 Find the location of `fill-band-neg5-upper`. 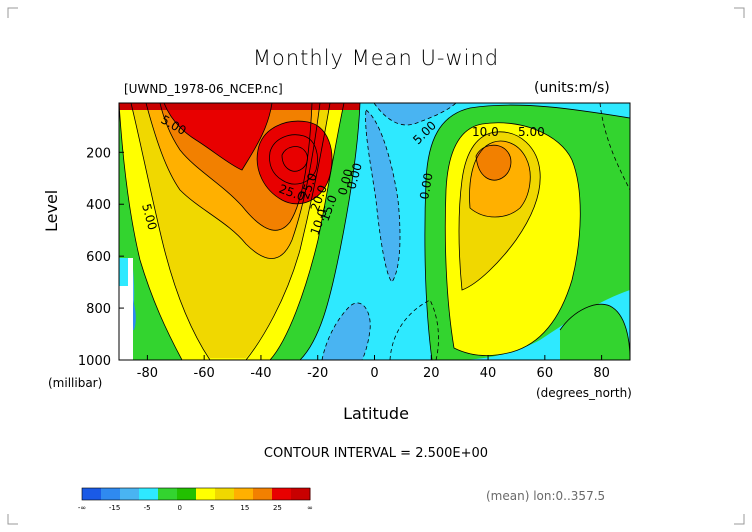

fill-band-neg5-upper is located at coordinates (415, 114).